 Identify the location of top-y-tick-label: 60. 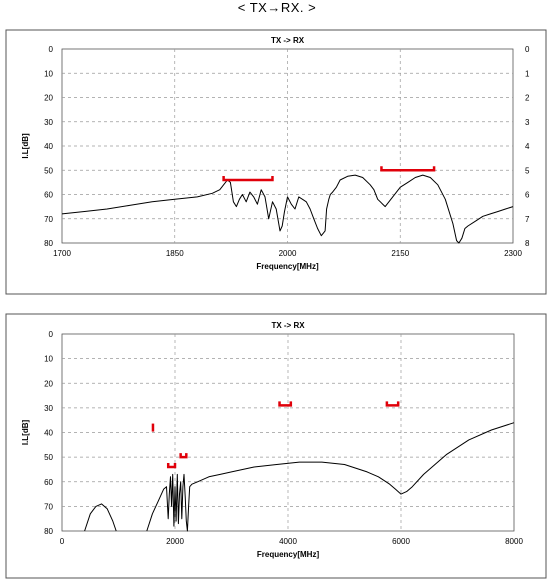
(48, 195).